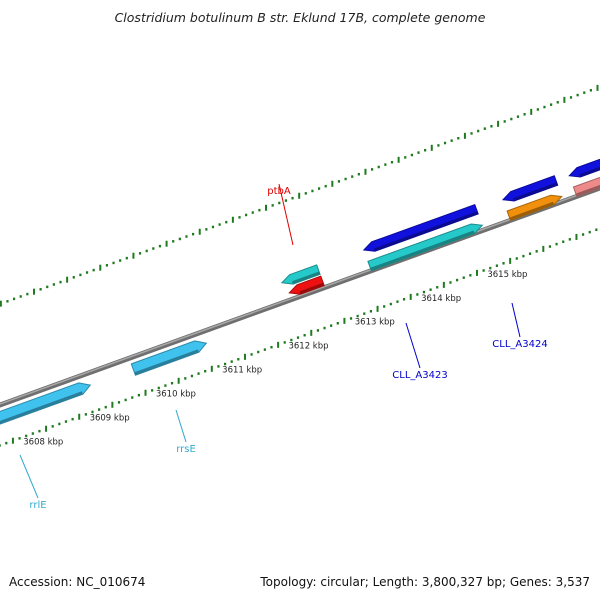  What do you see at coordinates (375, 323) in the screenshot?
I see `scale-label: 3613 kbp` at bounding box center [375, 323].